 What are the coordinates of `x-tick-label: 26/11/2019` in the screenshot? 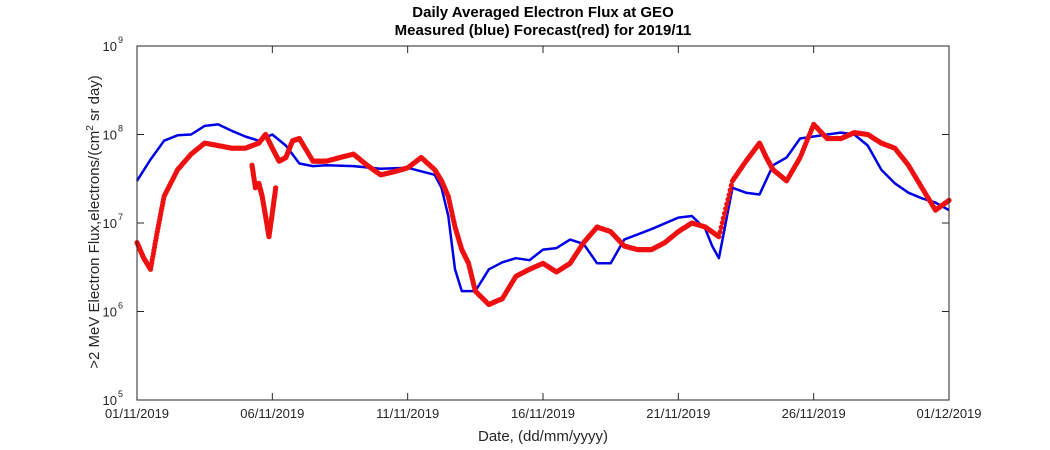 It's located at (814, 413).